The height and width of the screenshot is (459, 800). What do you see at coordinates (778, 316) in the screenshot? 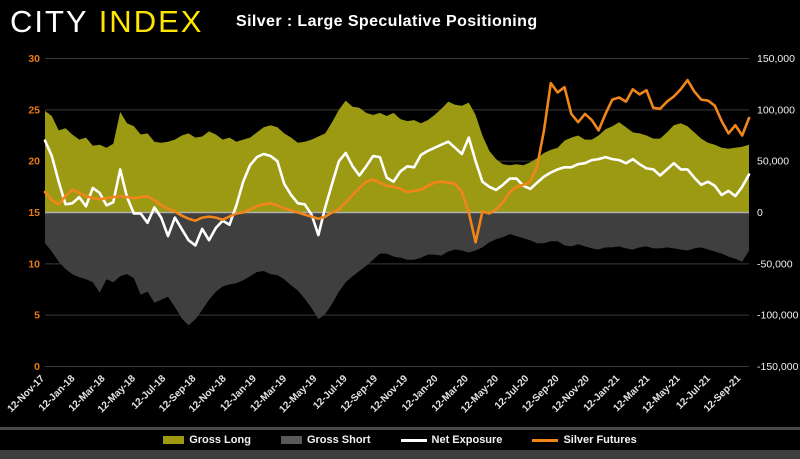
I see `svg-text: -100,000` at bounding box center [778, 316].